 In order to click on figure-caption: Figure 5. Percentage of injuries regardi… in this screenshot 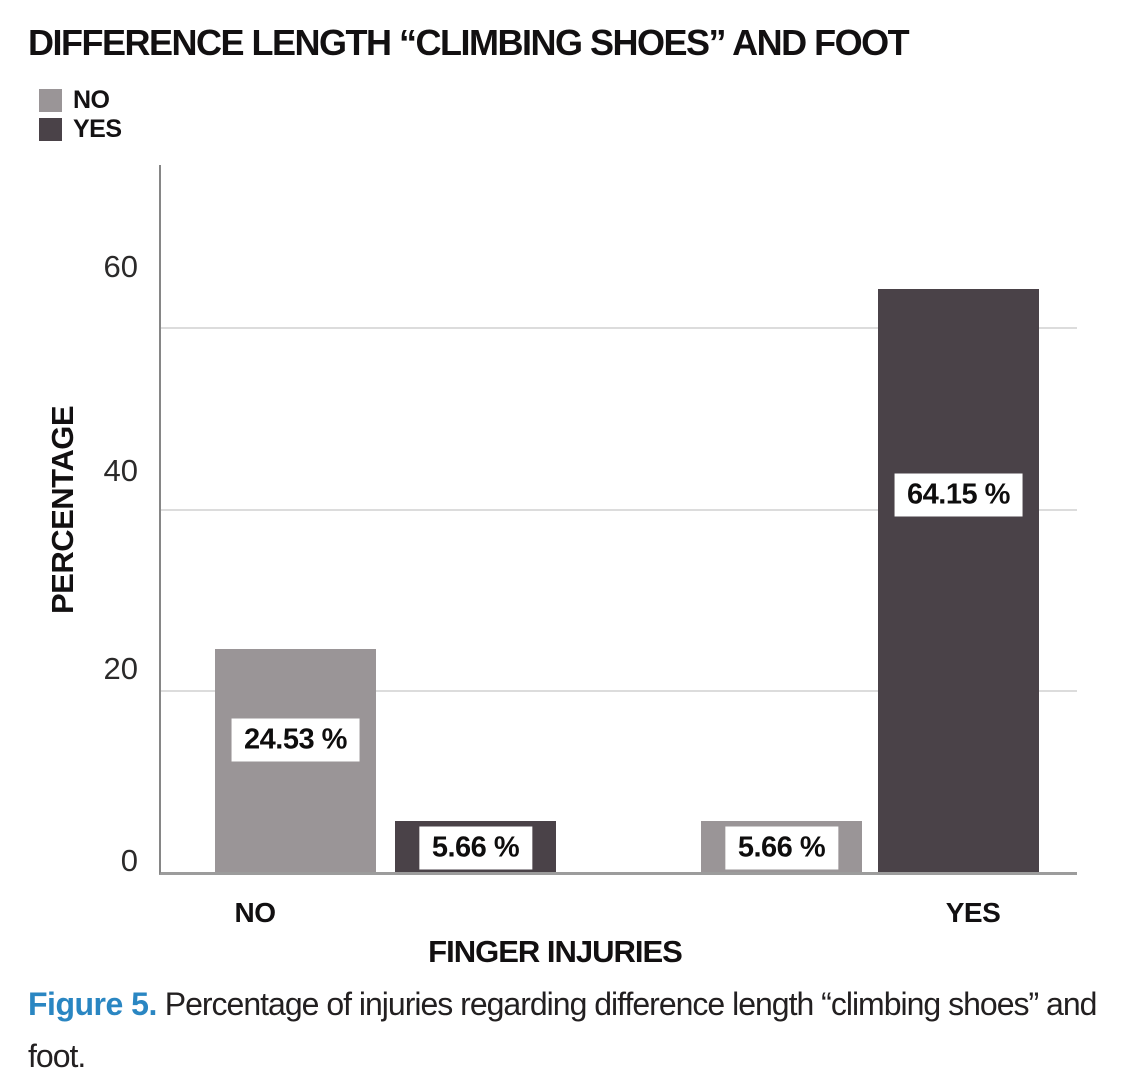, I will do `click(567, 1031)`.